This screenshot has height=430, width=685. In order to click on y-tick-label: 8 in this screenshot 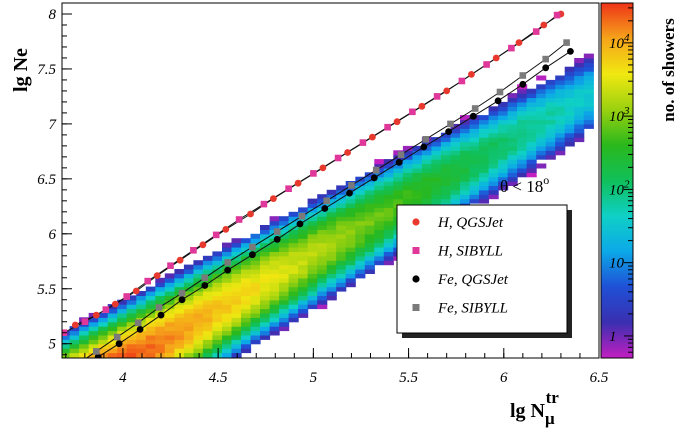, I will do `click(53, 15)`.